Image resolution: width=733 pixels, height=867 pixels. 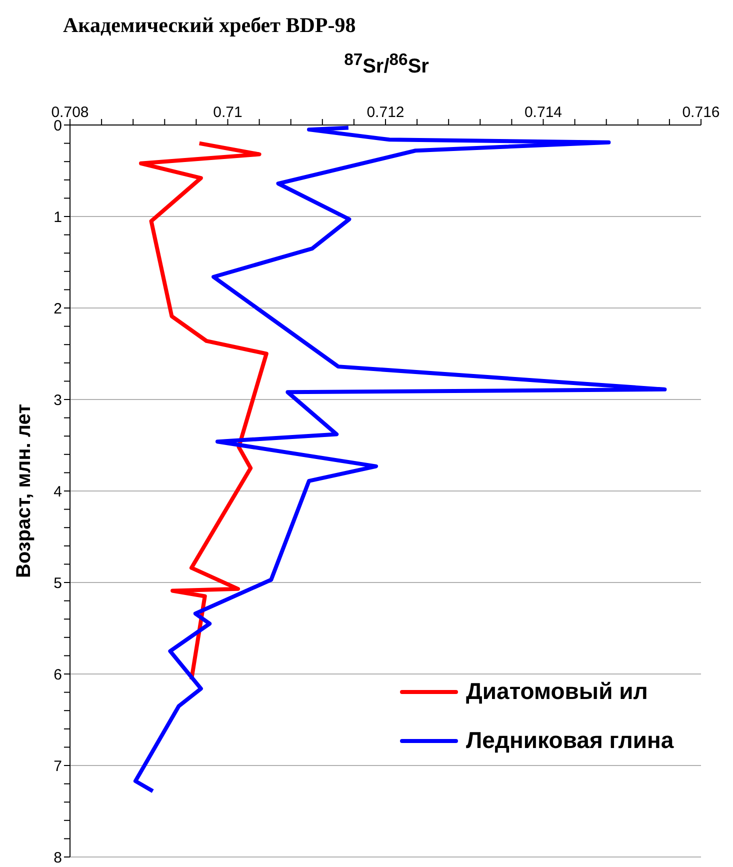 I want to click on chart-title: Академический хребет BDP-98, so click(x=210, y=25).